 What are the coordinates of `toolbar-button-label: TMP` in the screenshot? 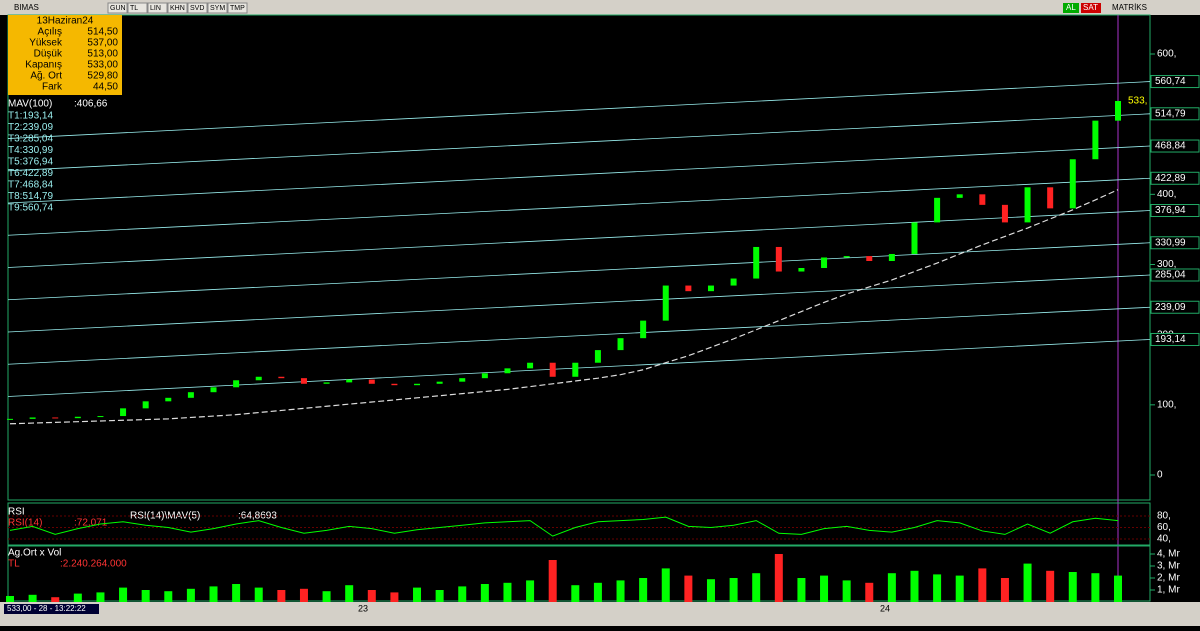 It's located at (237, 8).